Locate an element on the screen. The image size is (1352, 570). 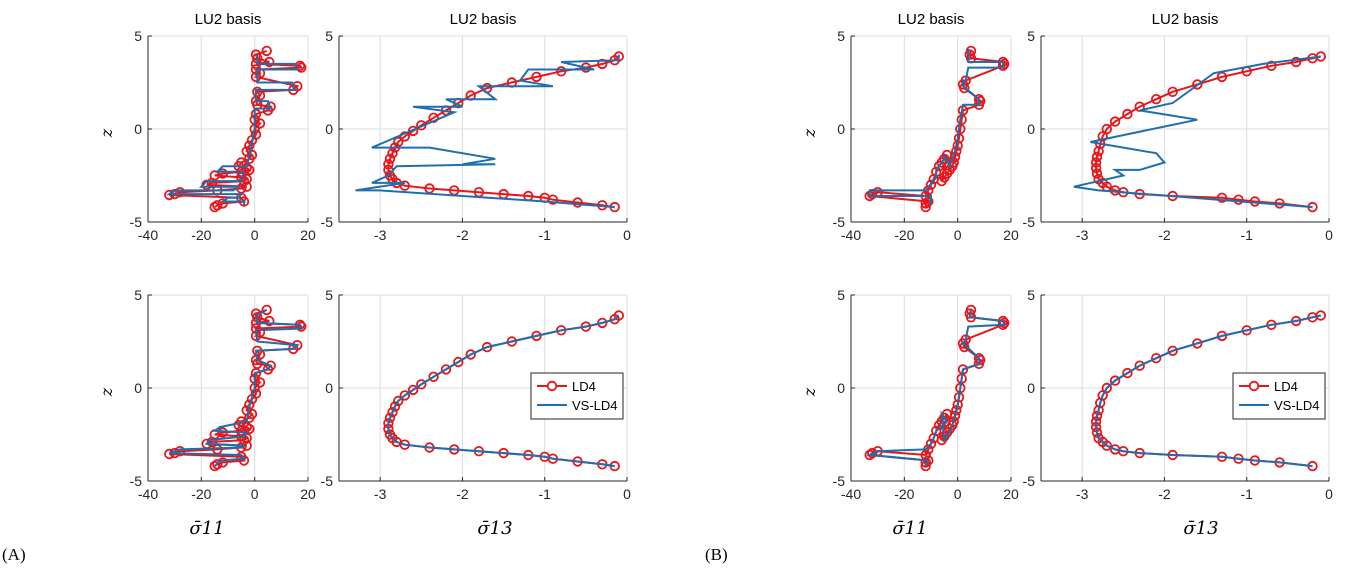
panel-label-a: (A) is located at coordinates (14, 554).